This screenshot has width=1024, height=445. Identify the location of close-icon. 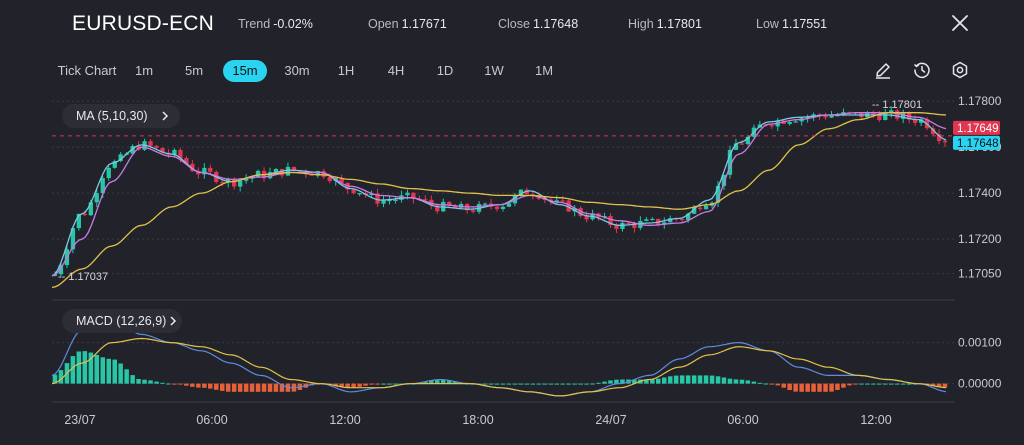
(960, 23).